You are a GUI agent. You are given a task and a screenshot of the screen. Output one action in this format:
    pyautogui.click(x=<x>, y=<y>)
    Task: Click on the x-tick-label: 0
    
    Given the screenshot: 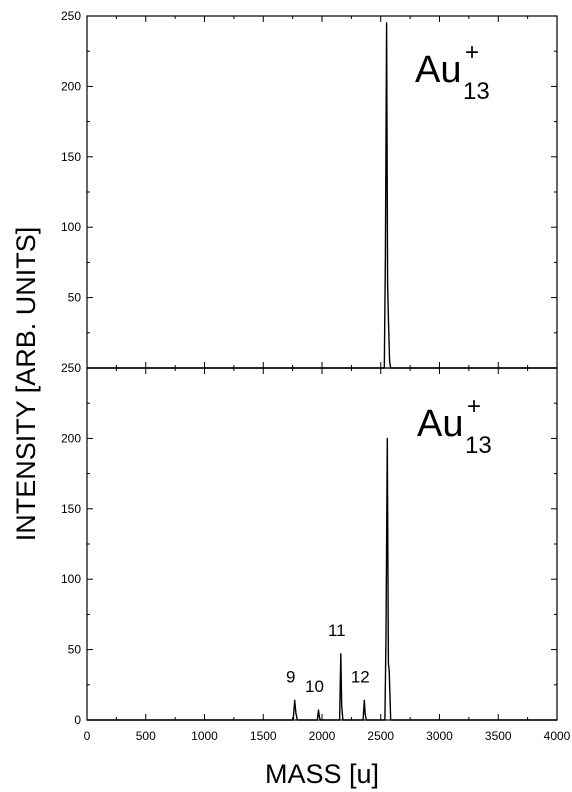 What is the action you would take?
    pyautogui.click(x=87, y=736)
    